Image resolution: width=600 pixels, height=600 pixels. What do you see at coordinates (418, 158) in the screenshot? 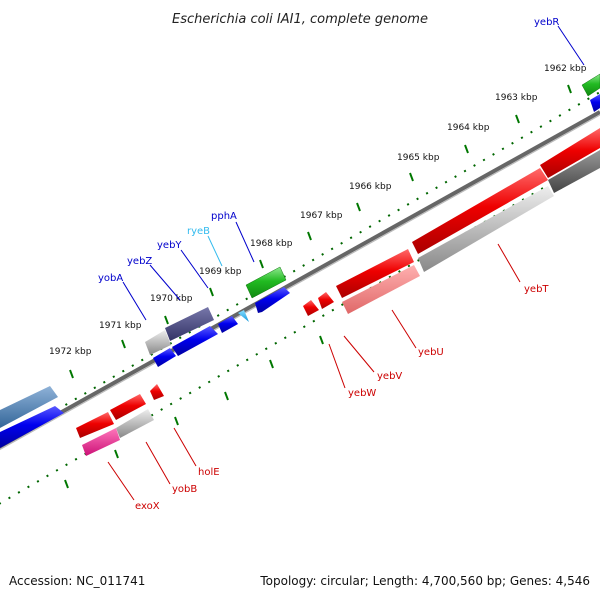
I see `tick-label-1965: 1965 kbp` at bounding box center [418, 158].